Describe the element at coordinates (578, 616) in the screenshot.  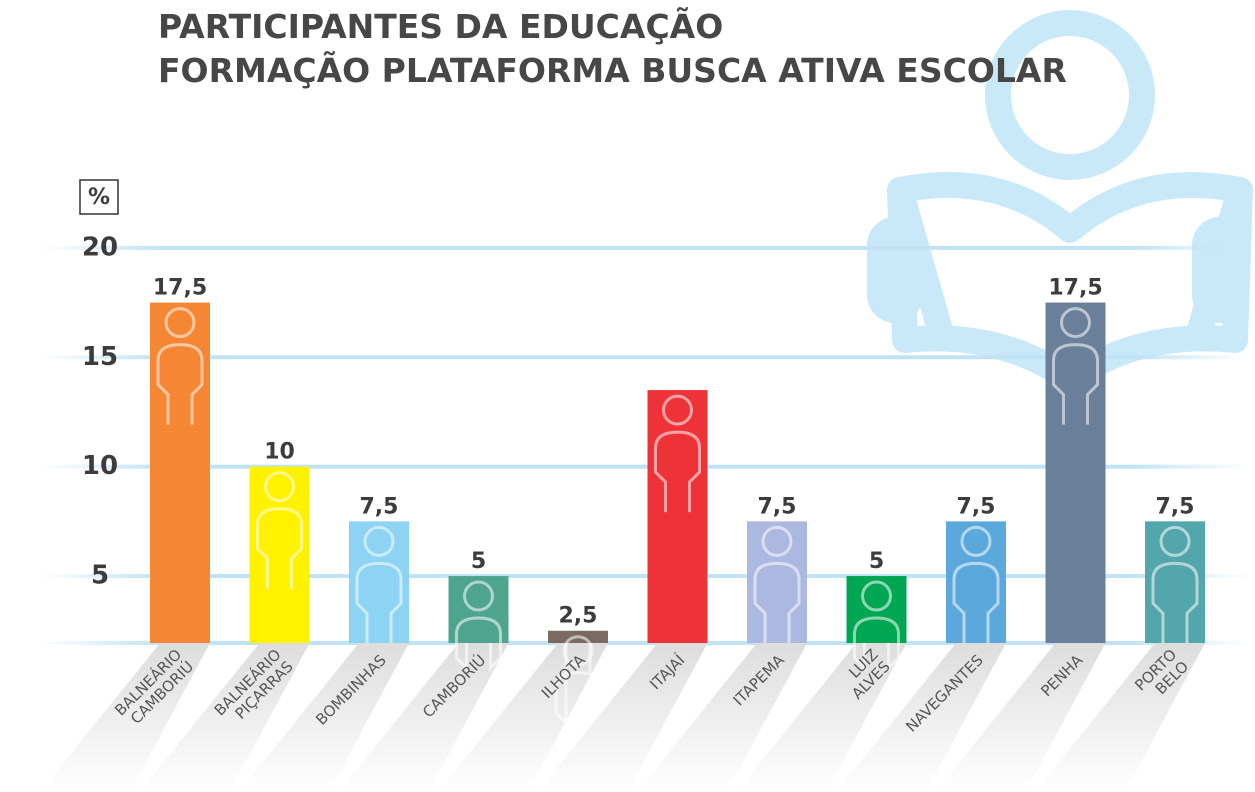
I see `value-label: 2,5` at that location.